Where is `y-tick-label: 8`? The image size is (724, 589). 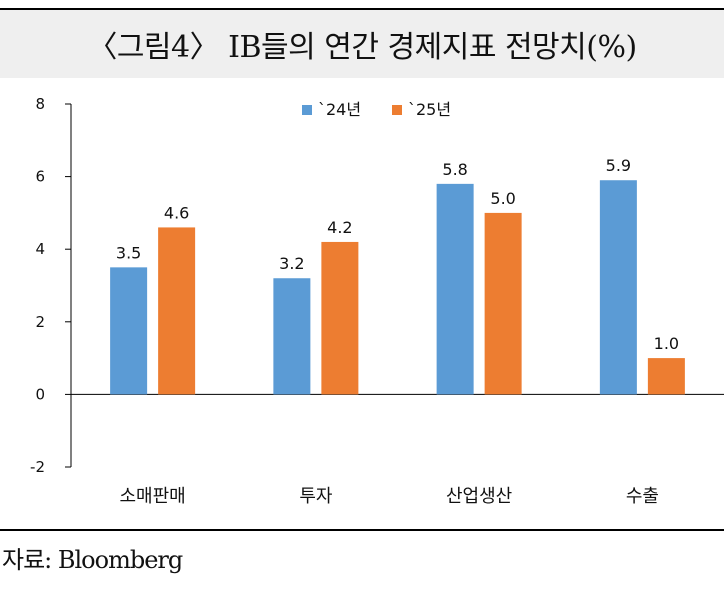 y-tick-label: 8 is located at coordinates (40, 104).